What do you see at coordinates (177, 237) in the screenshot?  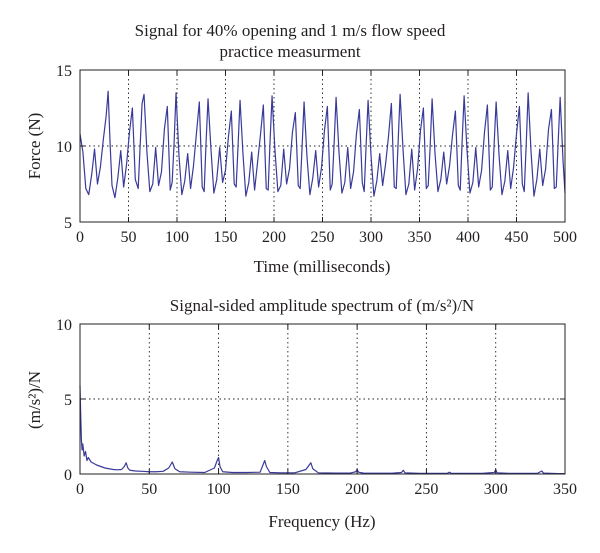 I see `force-chart-xtick-label: 100` at bounding box center [177, 237].